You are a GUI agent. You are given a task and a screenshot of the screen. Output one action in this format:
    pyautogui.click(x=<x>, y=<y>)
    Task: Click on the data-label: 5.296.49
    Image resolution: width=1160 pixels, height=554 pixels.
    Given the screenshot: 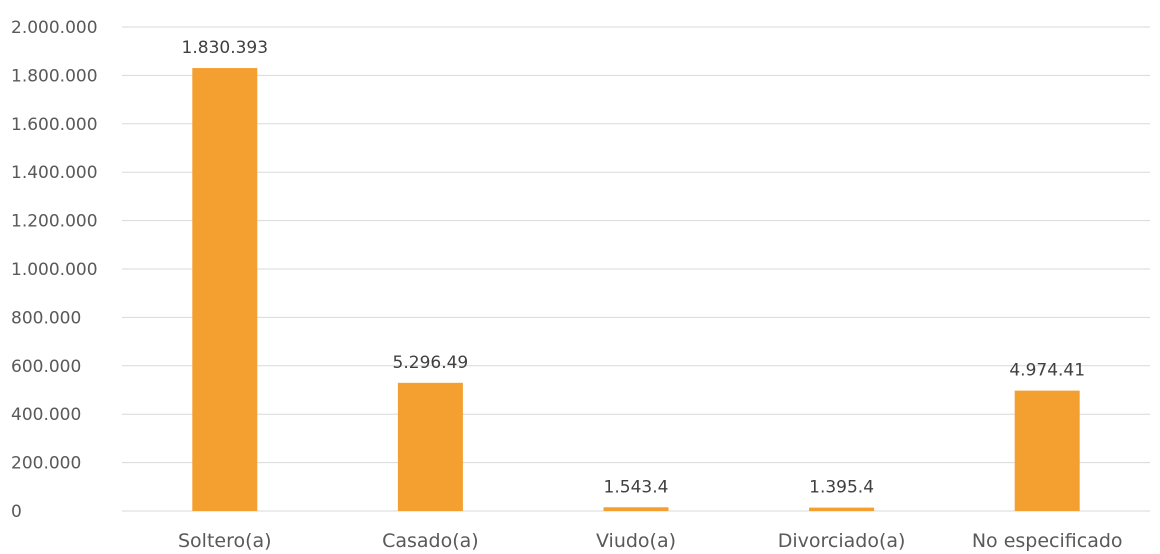 What is the action you would take?
    pyautogui.click(x=431, y=363)
    